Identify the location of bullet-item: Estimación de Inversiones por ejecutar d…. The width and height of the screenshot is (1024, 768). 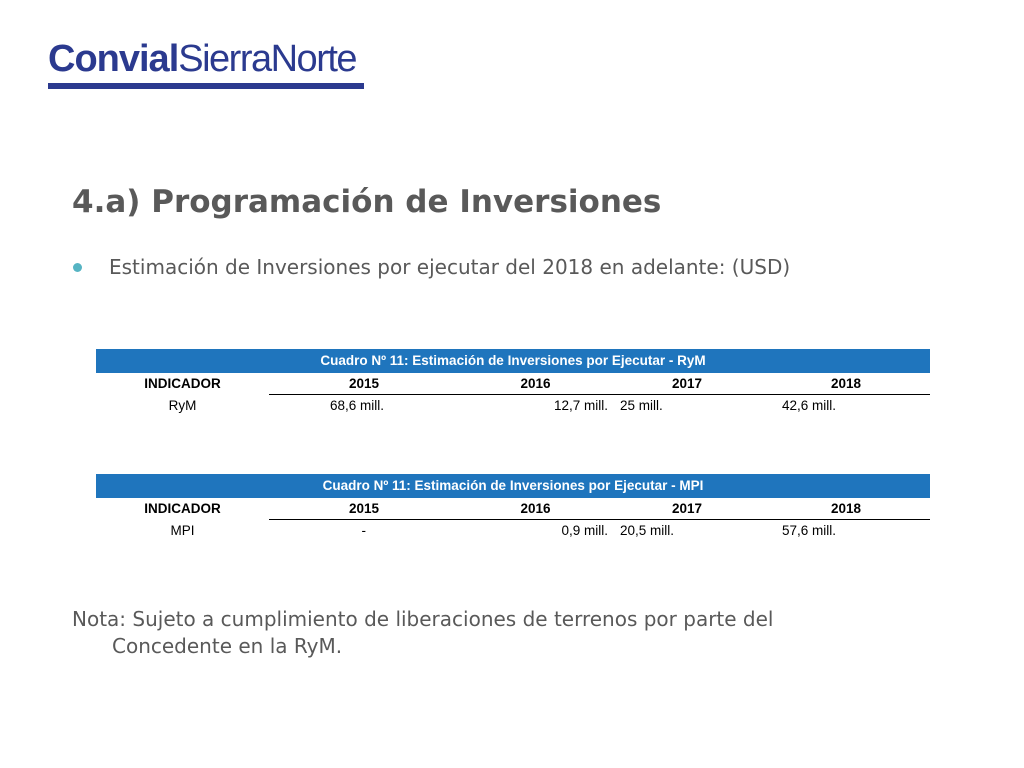
(431, 267).